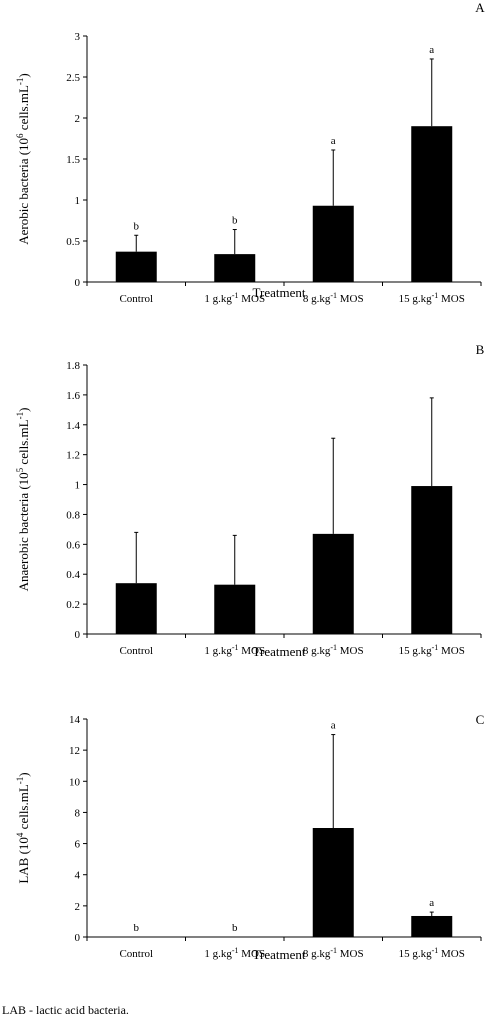  I want to click on y-axis-label: Aerobic bacteria (106 cells.mL-1), so click(23, 159).